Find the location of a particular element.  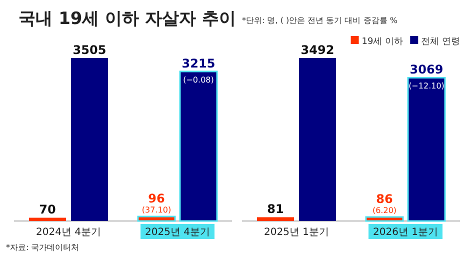

legend-label: 19세 이하 is located at coordinates (383, 42).